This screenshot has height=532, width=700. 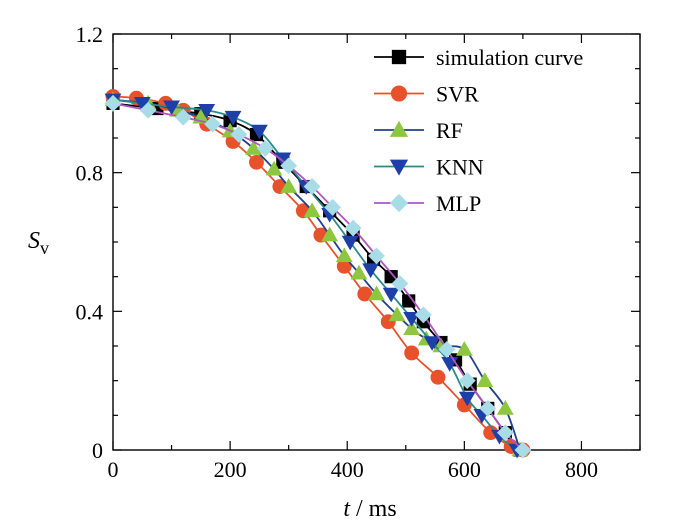 I want to click on y-axis-variable: S, so click(x=34, y=241).